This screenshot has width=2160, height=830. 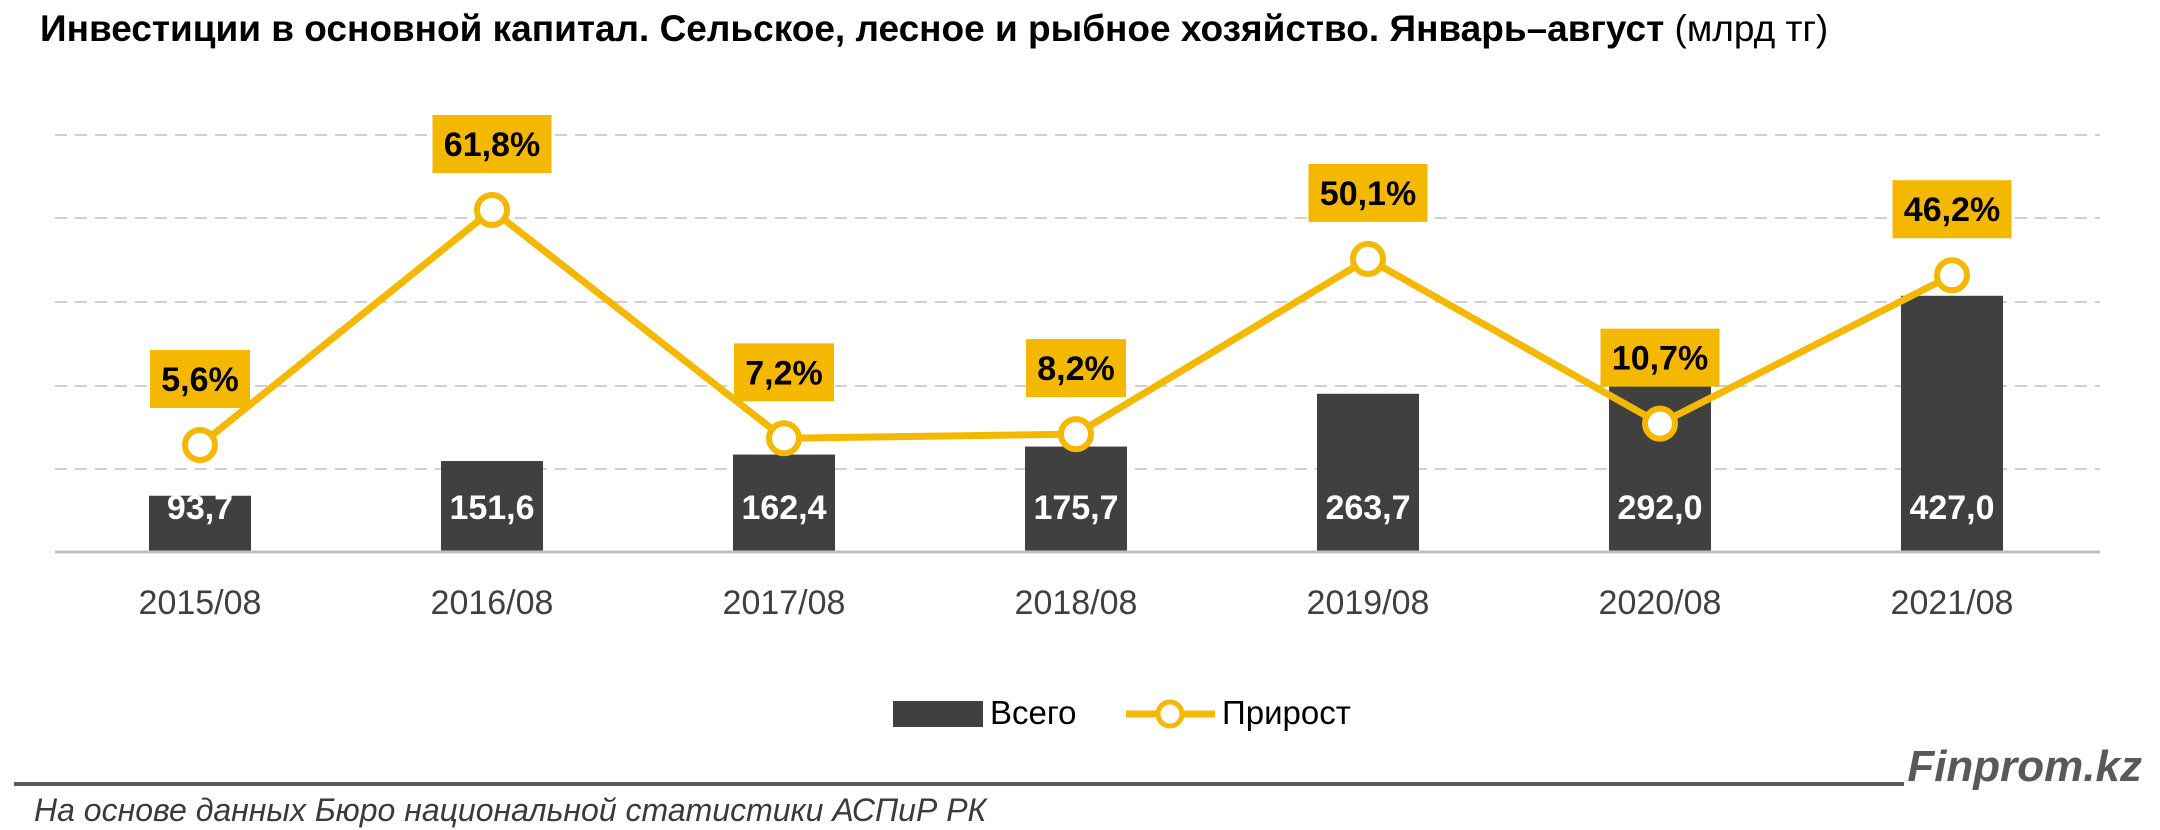 What do you see at coordinates (1122, 712) in the screenshot?
I see `legend: Всего Прирост` at bounding box center [1122, 712].